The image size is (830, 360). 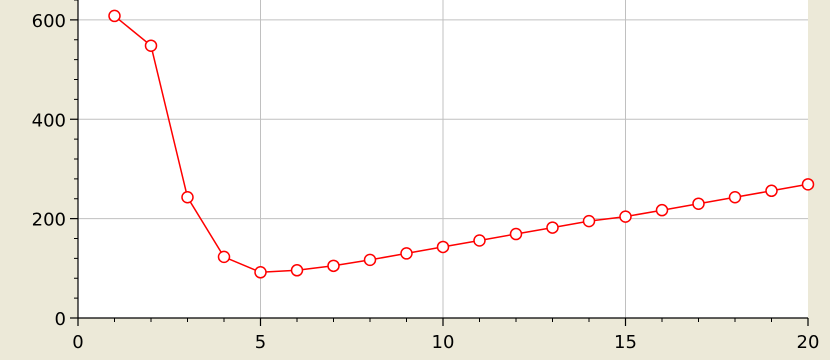 What do you see at coordinates (260, 342) in the screenshot?
I see `x-tick-label: 5` at bounding box center [260, 342].